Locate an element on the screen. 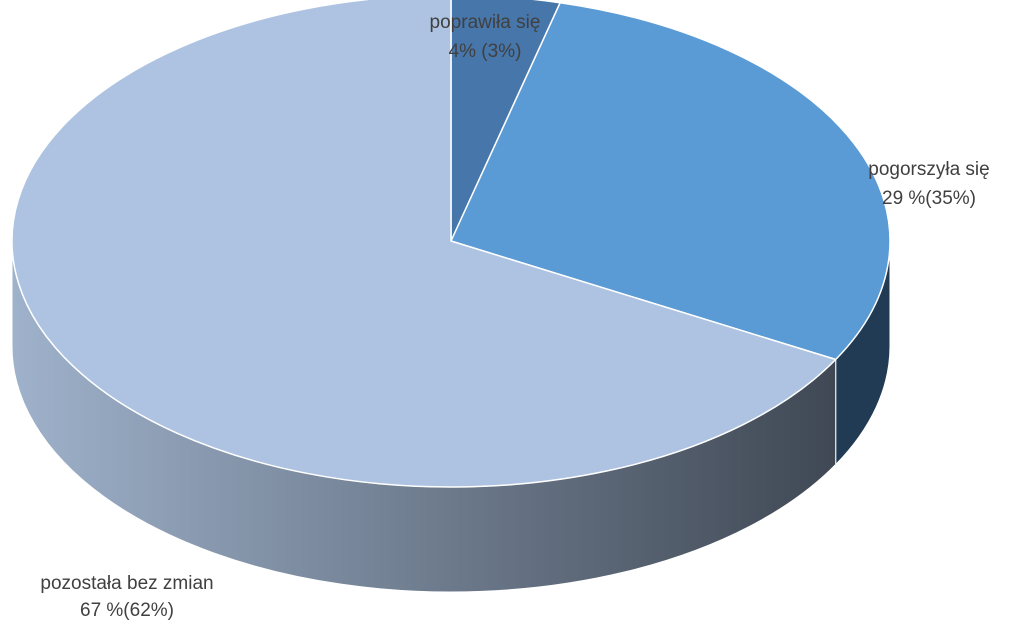 This screenshot has width=1016, height=620. slice-value-poprawila: 4% (3%) is located at coordinates (485, 51).